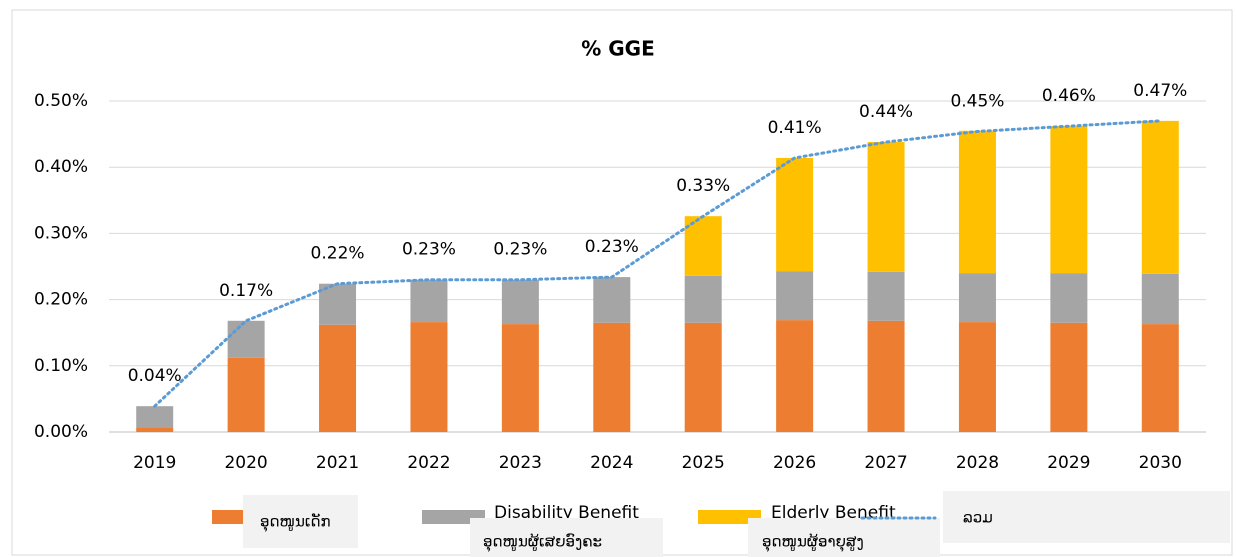 This screenshot has height=557, width=1236. Describe the element at coordinates (1160, 91) in the screenshot. I see `data-label: 0.47%` at that location.